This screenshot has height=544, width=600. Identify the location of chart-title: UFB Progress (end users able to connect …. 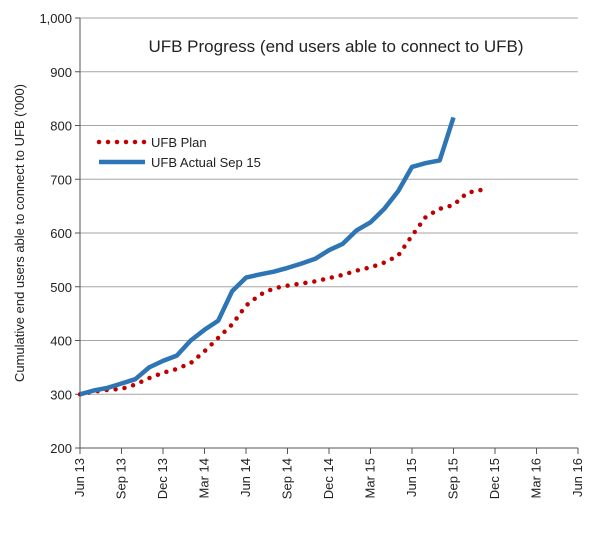
(335, 46).